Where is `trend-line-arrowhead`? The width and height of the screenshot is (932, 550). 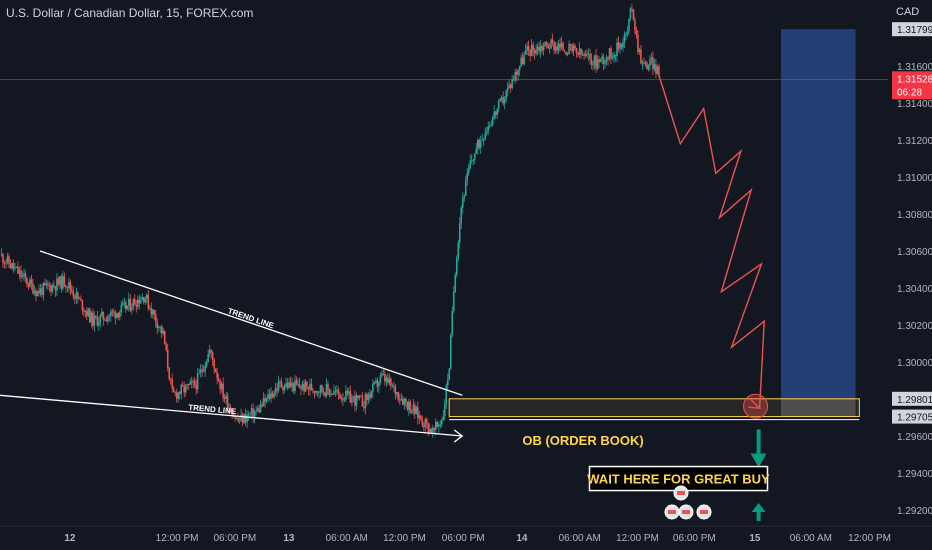 trend-line-arrowhead is located at coordinates (458, 436).